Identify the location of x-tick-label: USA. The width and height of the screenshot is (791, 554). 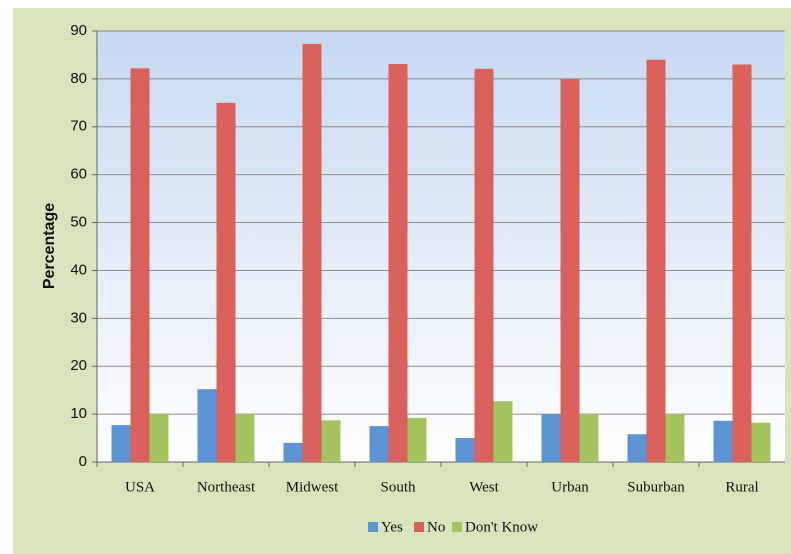
(140, 487).